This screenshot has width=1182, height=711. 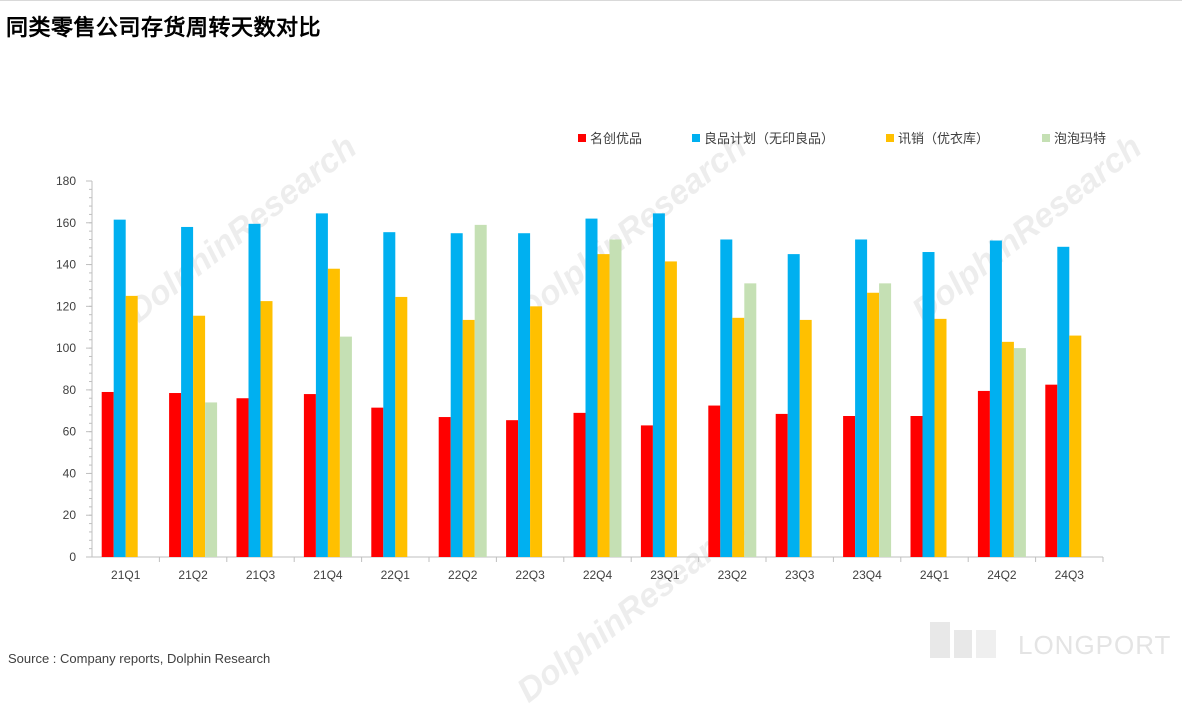 What do you see at coordinates (261, 575) in the screenshot?
I see `x-tick-label: 21Q3` at bounding box center [261, 575].